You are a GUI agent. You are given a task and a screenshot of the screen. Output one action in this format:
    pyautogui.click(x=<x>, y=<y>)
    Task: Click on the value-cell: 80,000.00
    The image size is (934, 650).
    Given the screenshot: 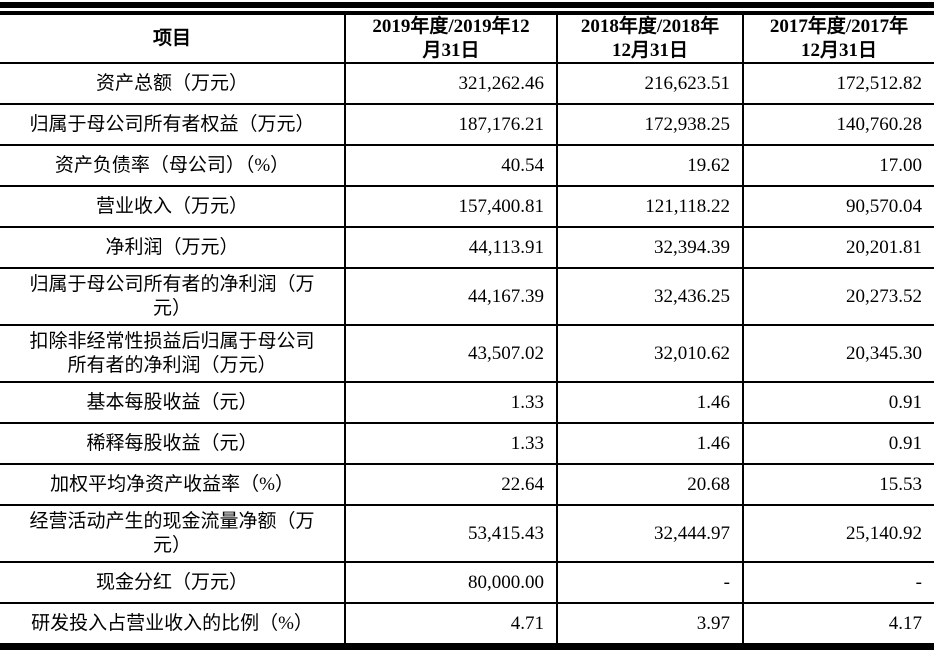 What is the action you would take?
    pyautogui.click(x=451, y=583)
    